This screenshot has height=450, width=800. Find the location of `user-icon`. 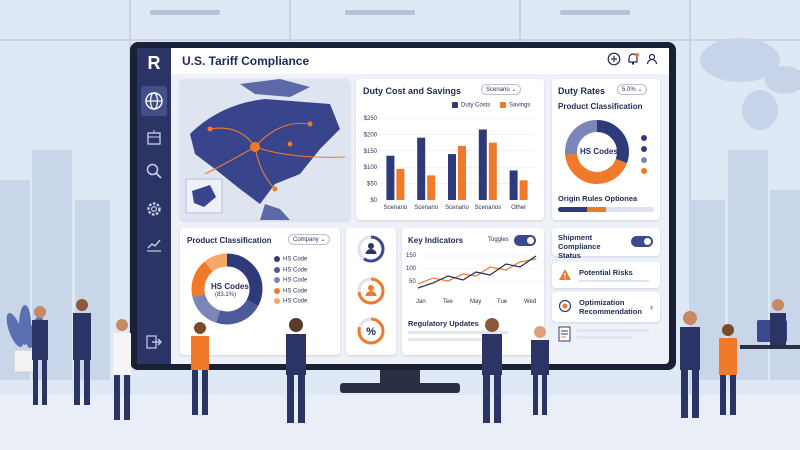

user-icon is located at coordinates (652, 59).